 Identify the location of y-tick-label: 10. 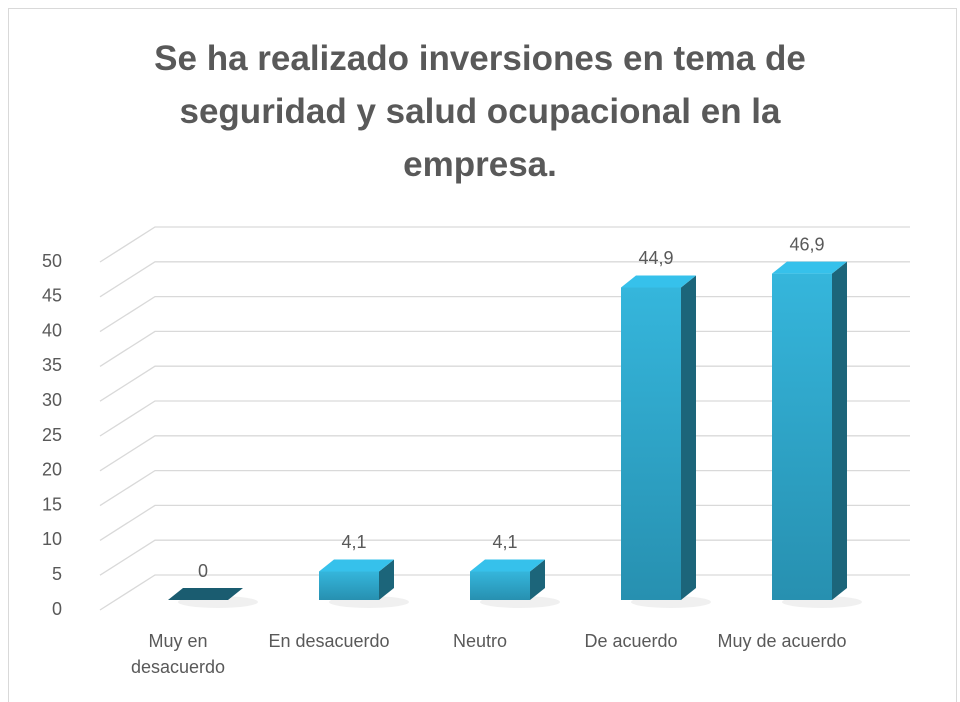
(52, 539).